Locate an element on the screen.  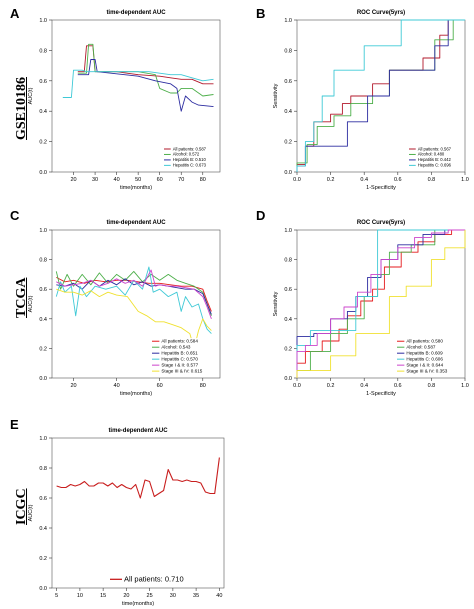
legend-entry-c-1: Alcohol: 0.543 is located at coordinates (176, 347).